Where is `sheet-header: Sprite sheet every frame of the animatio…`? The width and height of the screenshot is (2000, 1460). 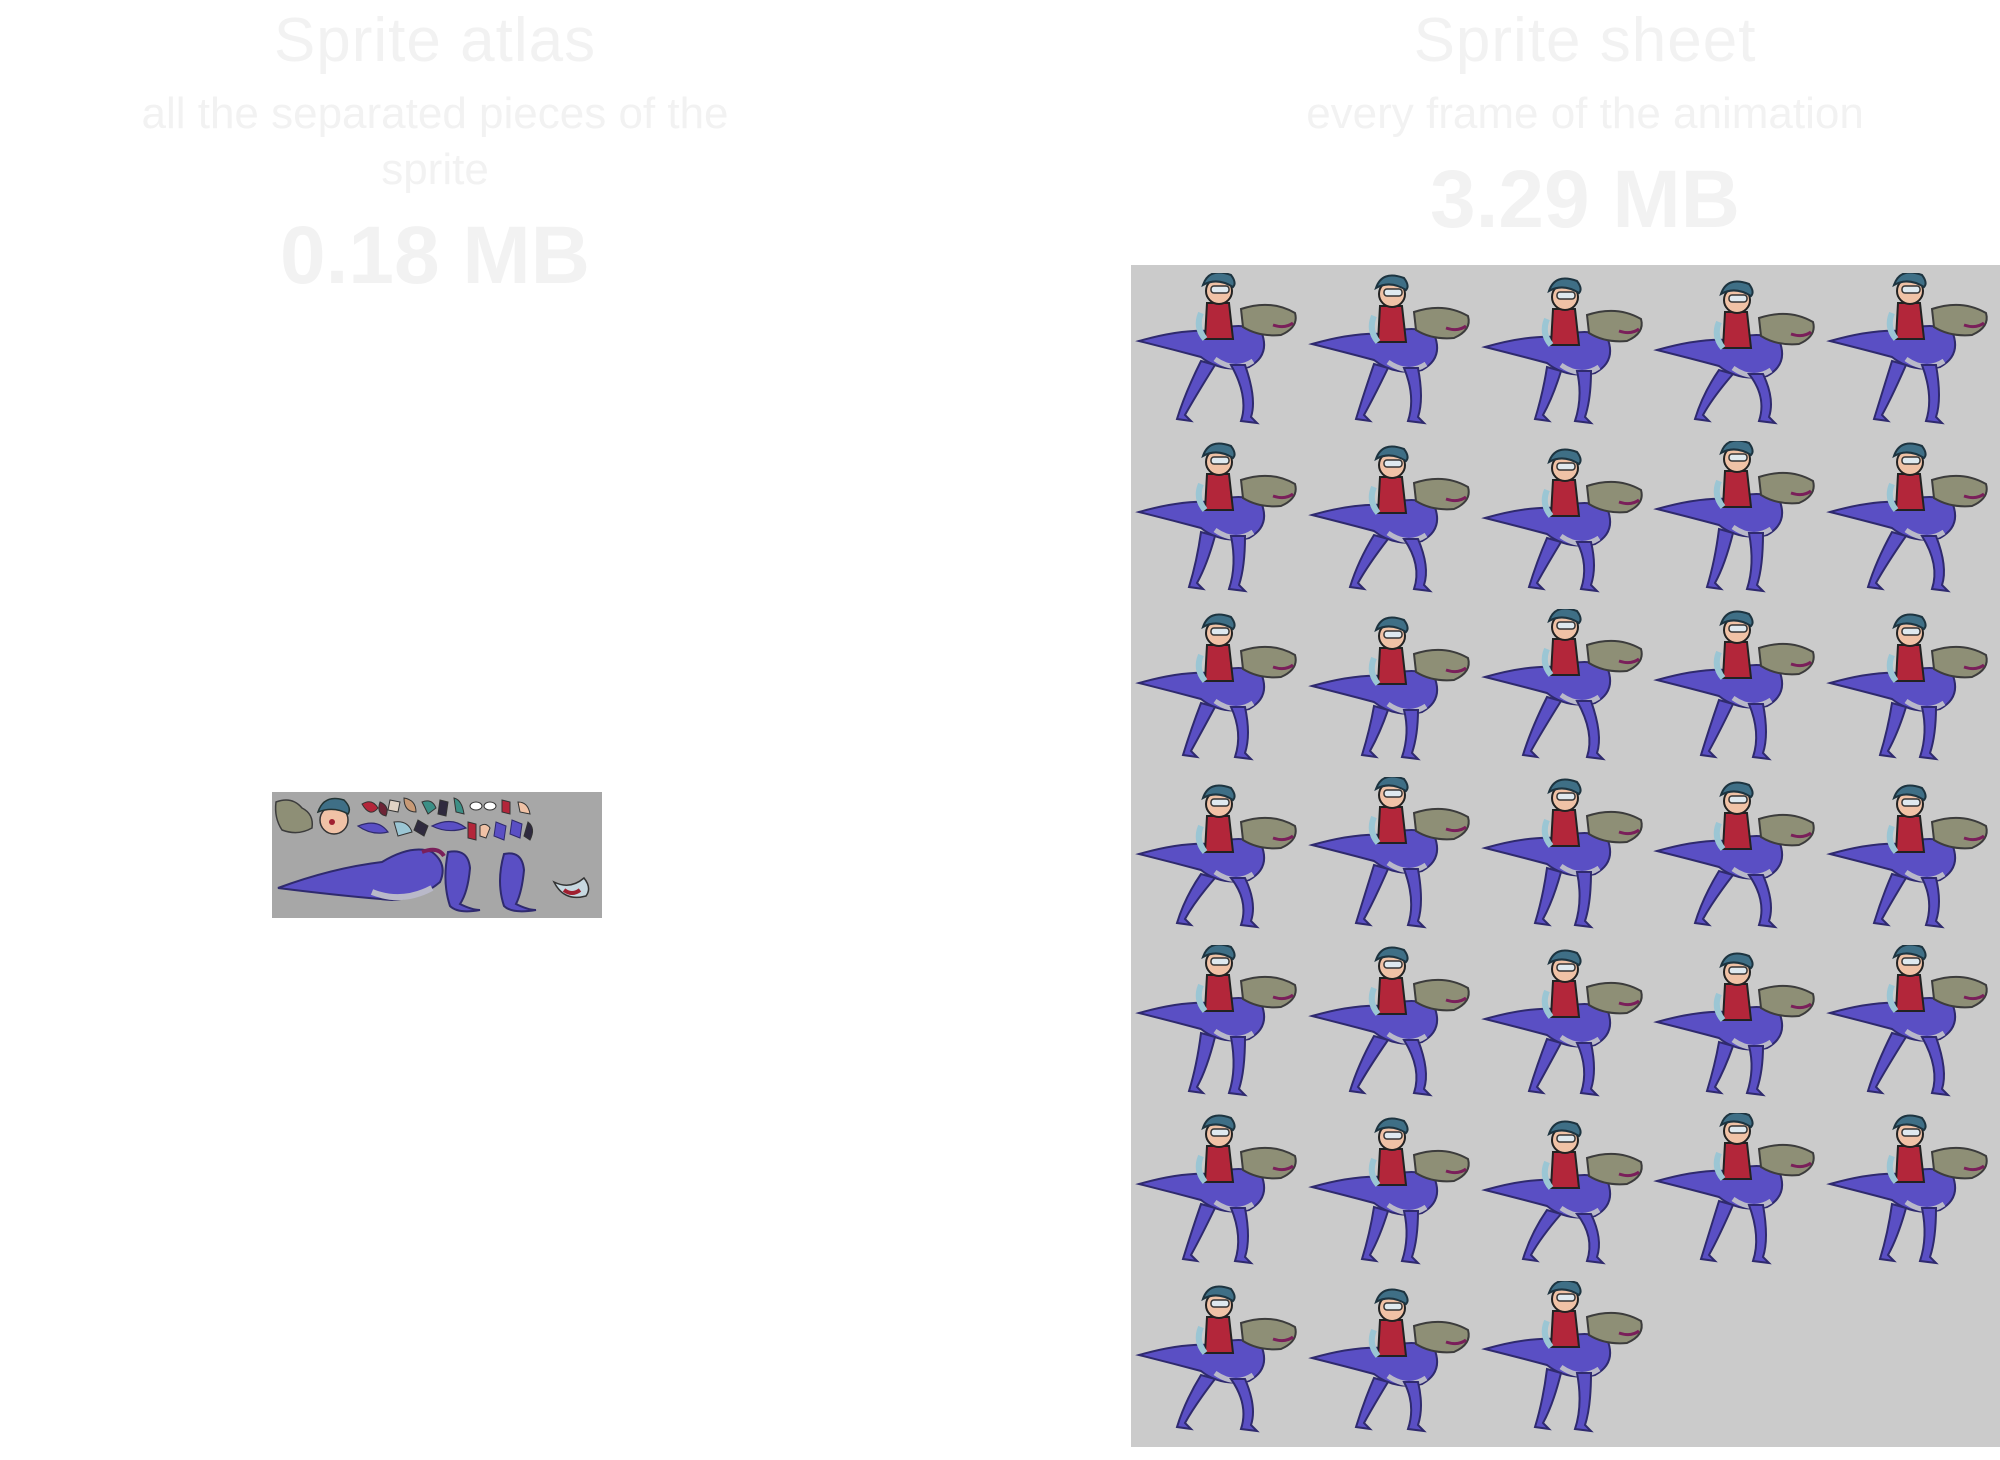 sheet-header: Sprite sheet every frame of the animatio… is located at coordinates (1585, 125).